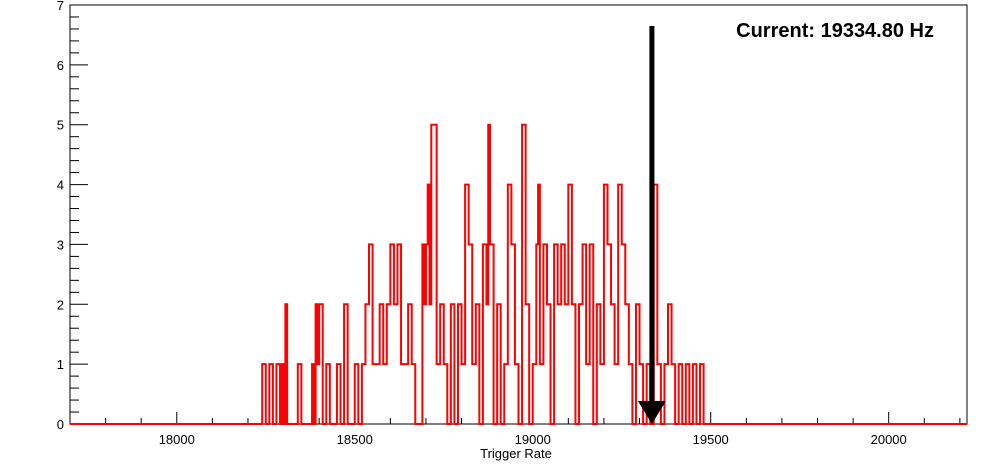 The height and width of the screenshot is (472, 996). What do you see at coordinates (889, 439) in the screenshot?
I see `x-tick-label: 20000` at bounding box center [889, 439].